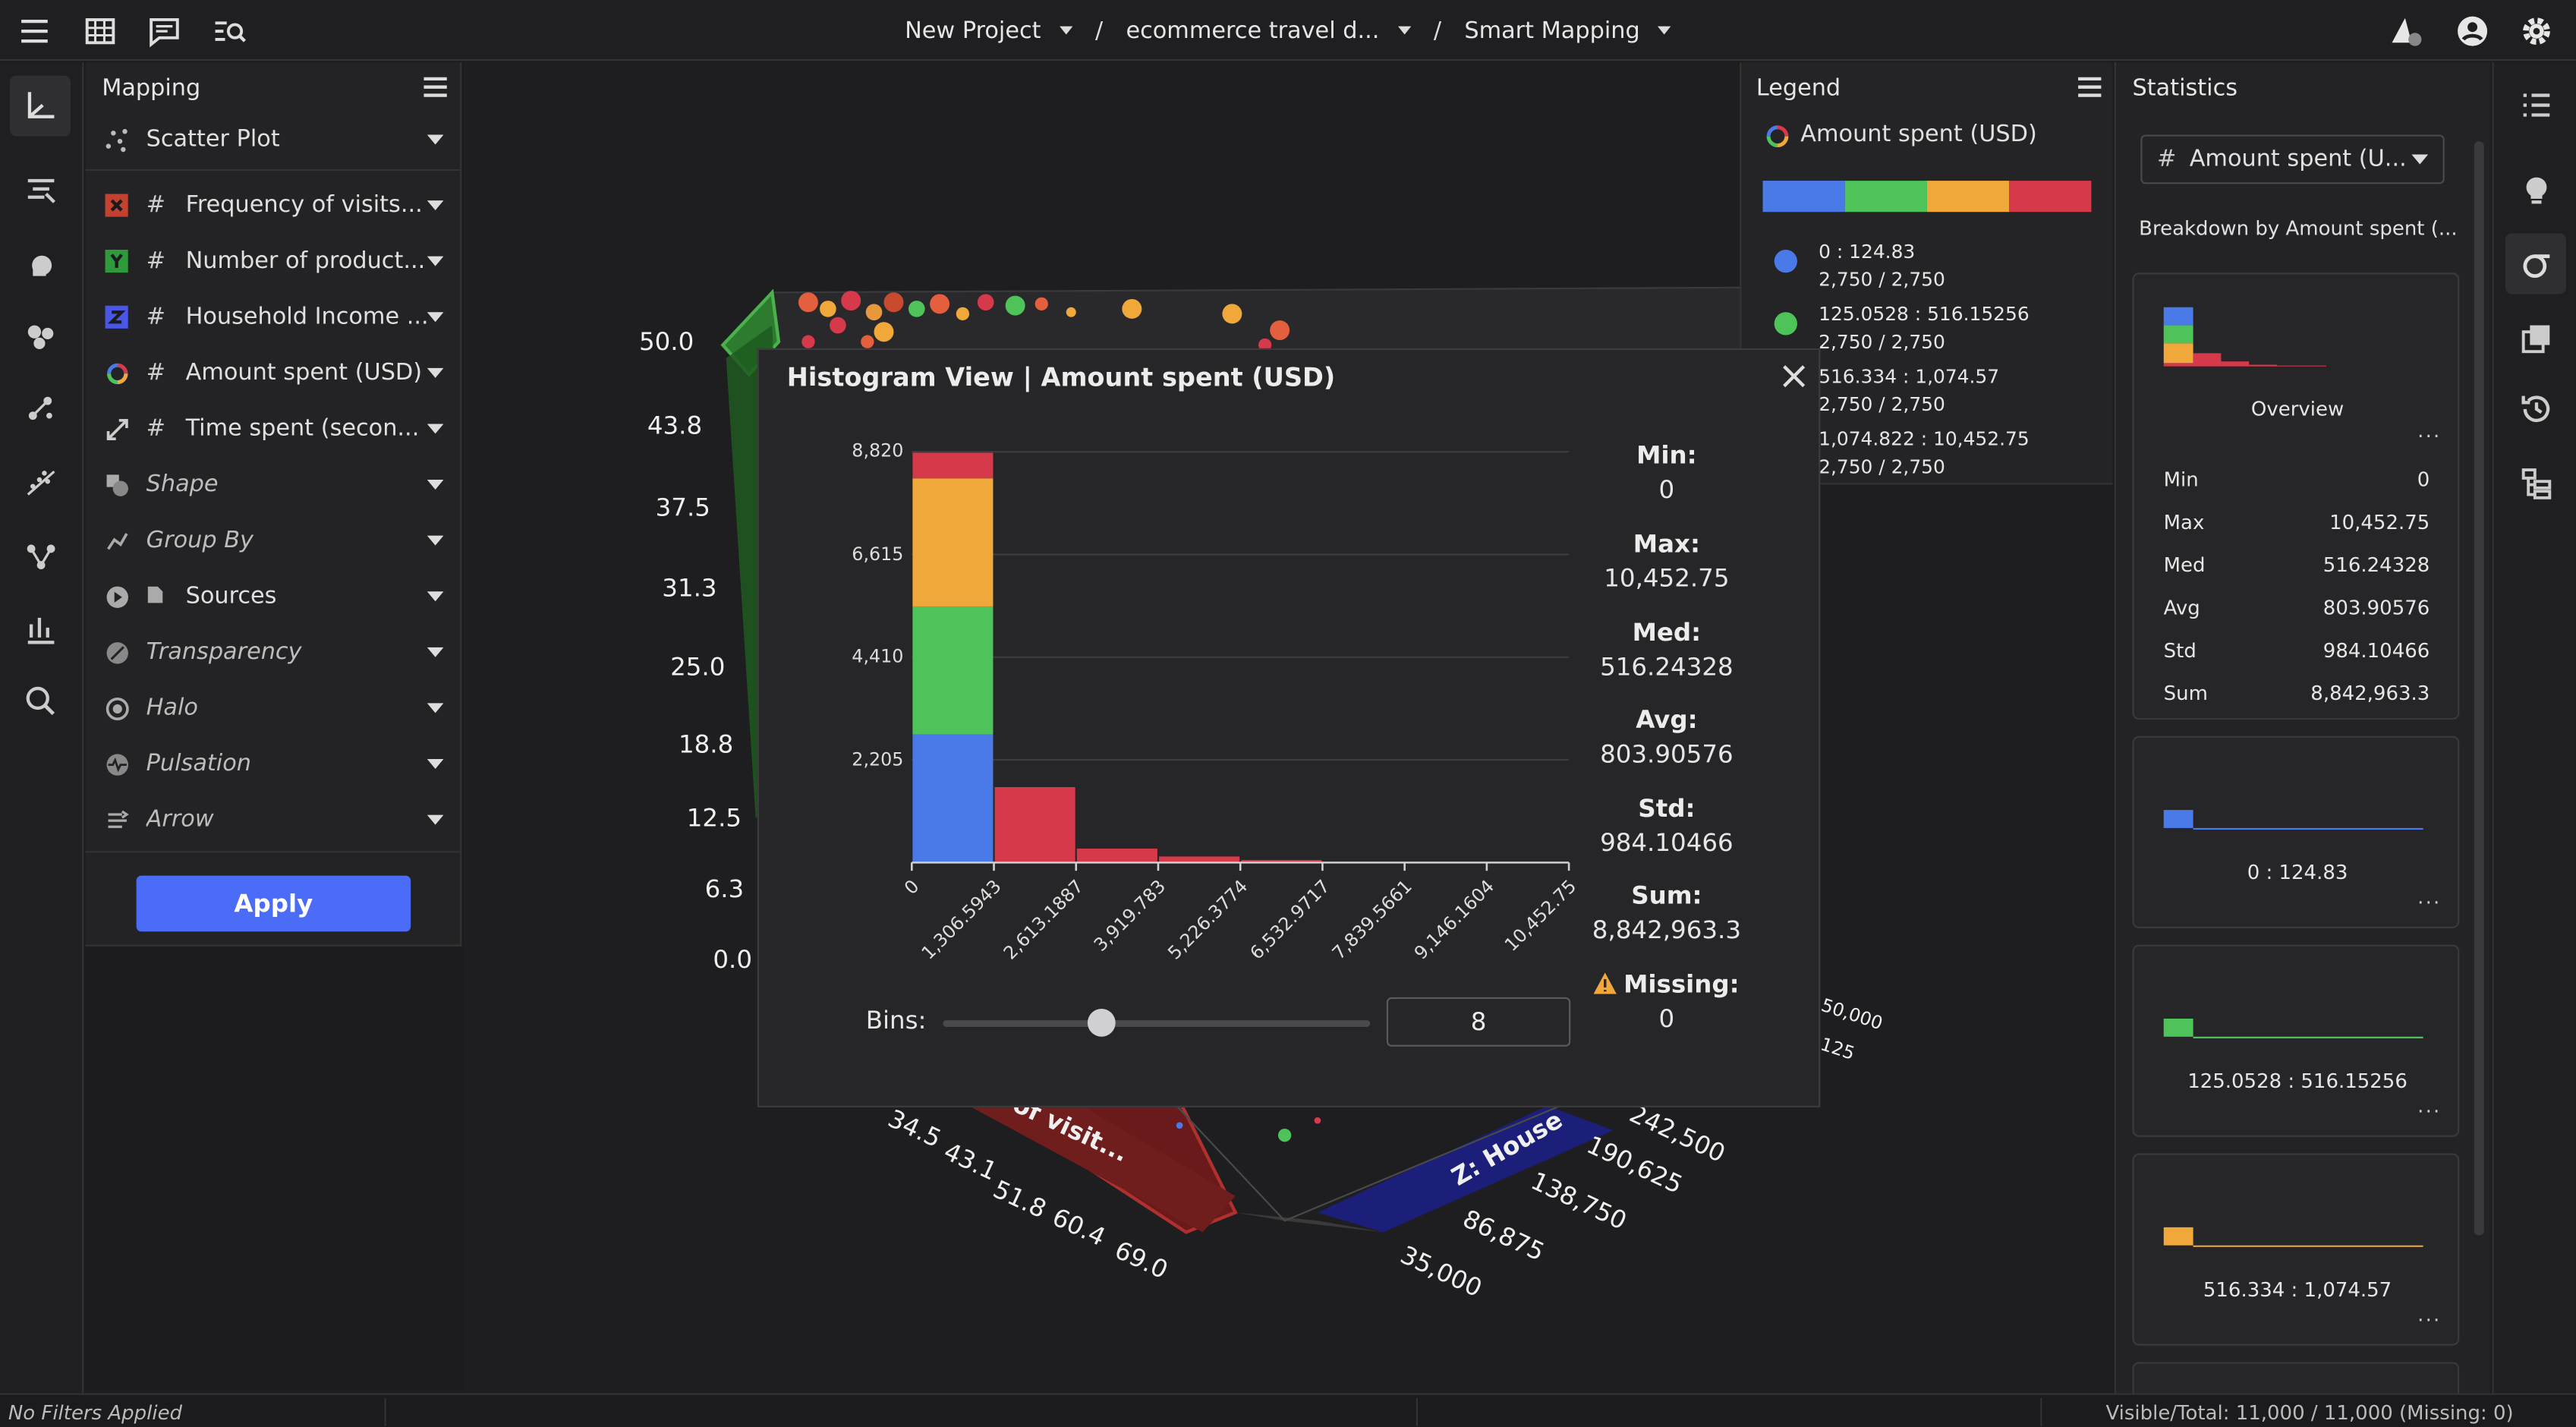 Image resolution: width=2576 pixels, height=1427 pixels. I want to click on group-by-icon, so click(116, 541).